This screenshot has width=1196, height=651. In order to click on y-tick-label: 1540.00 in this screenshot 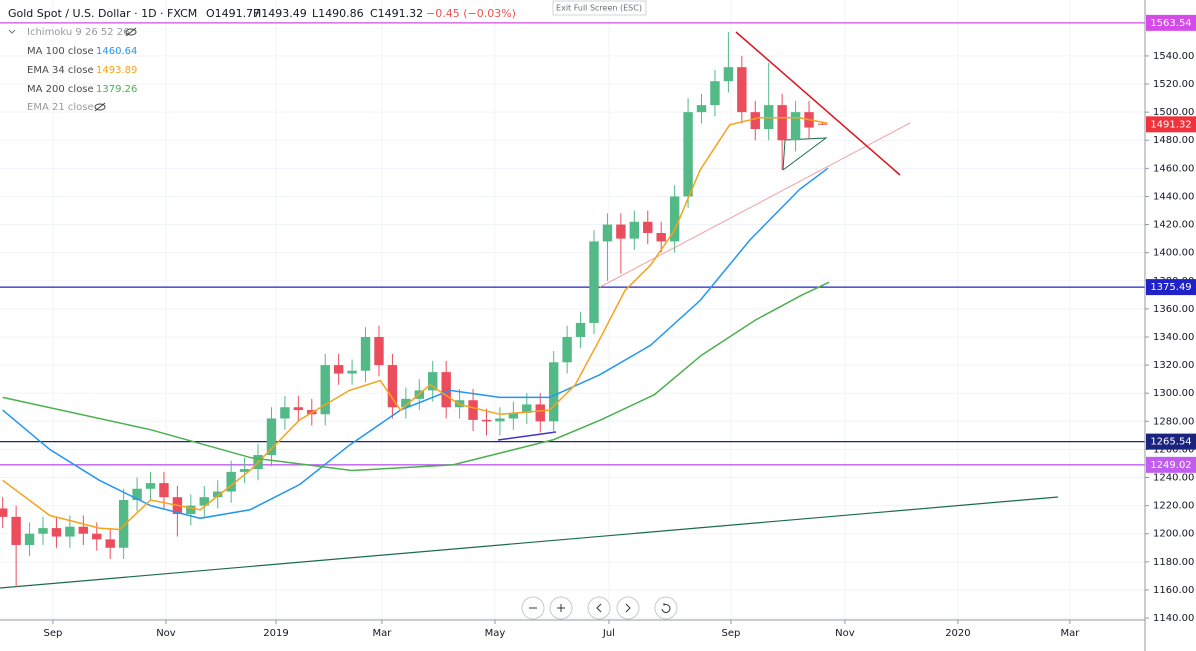, I will do `click(1173, 56)`.